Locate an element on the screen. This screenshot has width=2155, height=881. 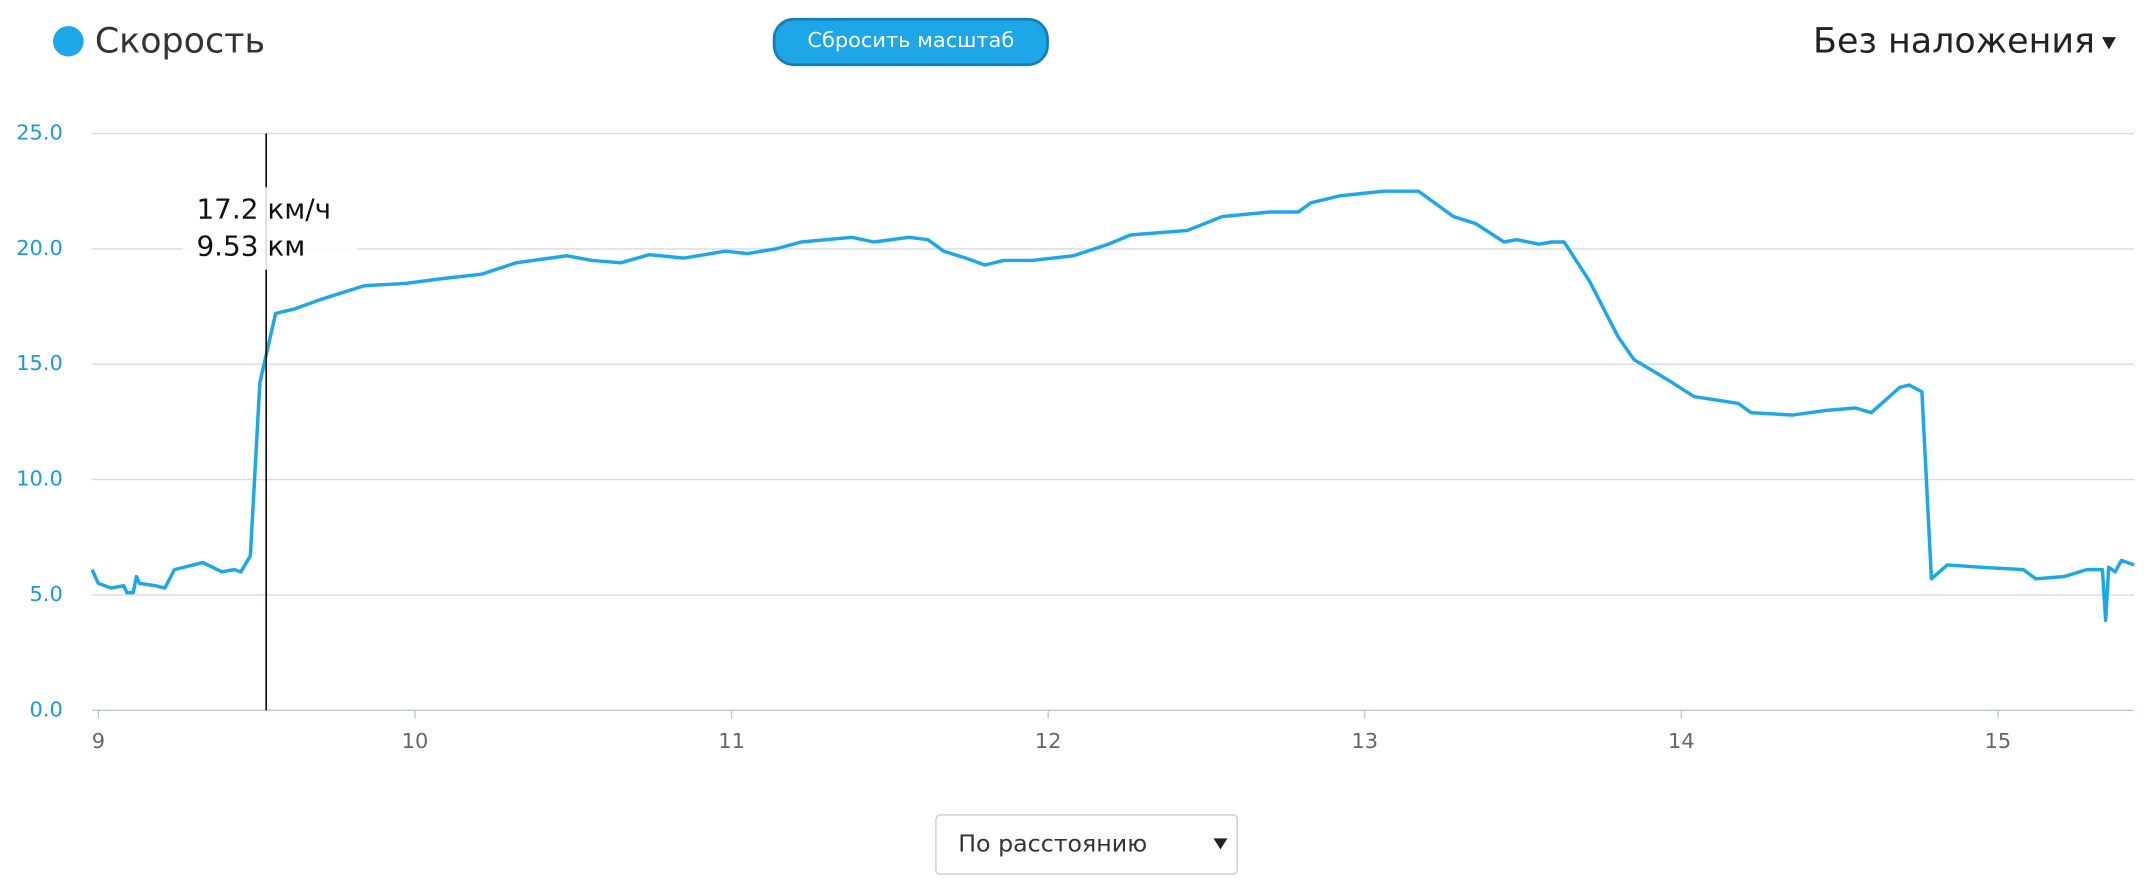
y-tick-label: 25.0 is located at coordinates (39, 133).